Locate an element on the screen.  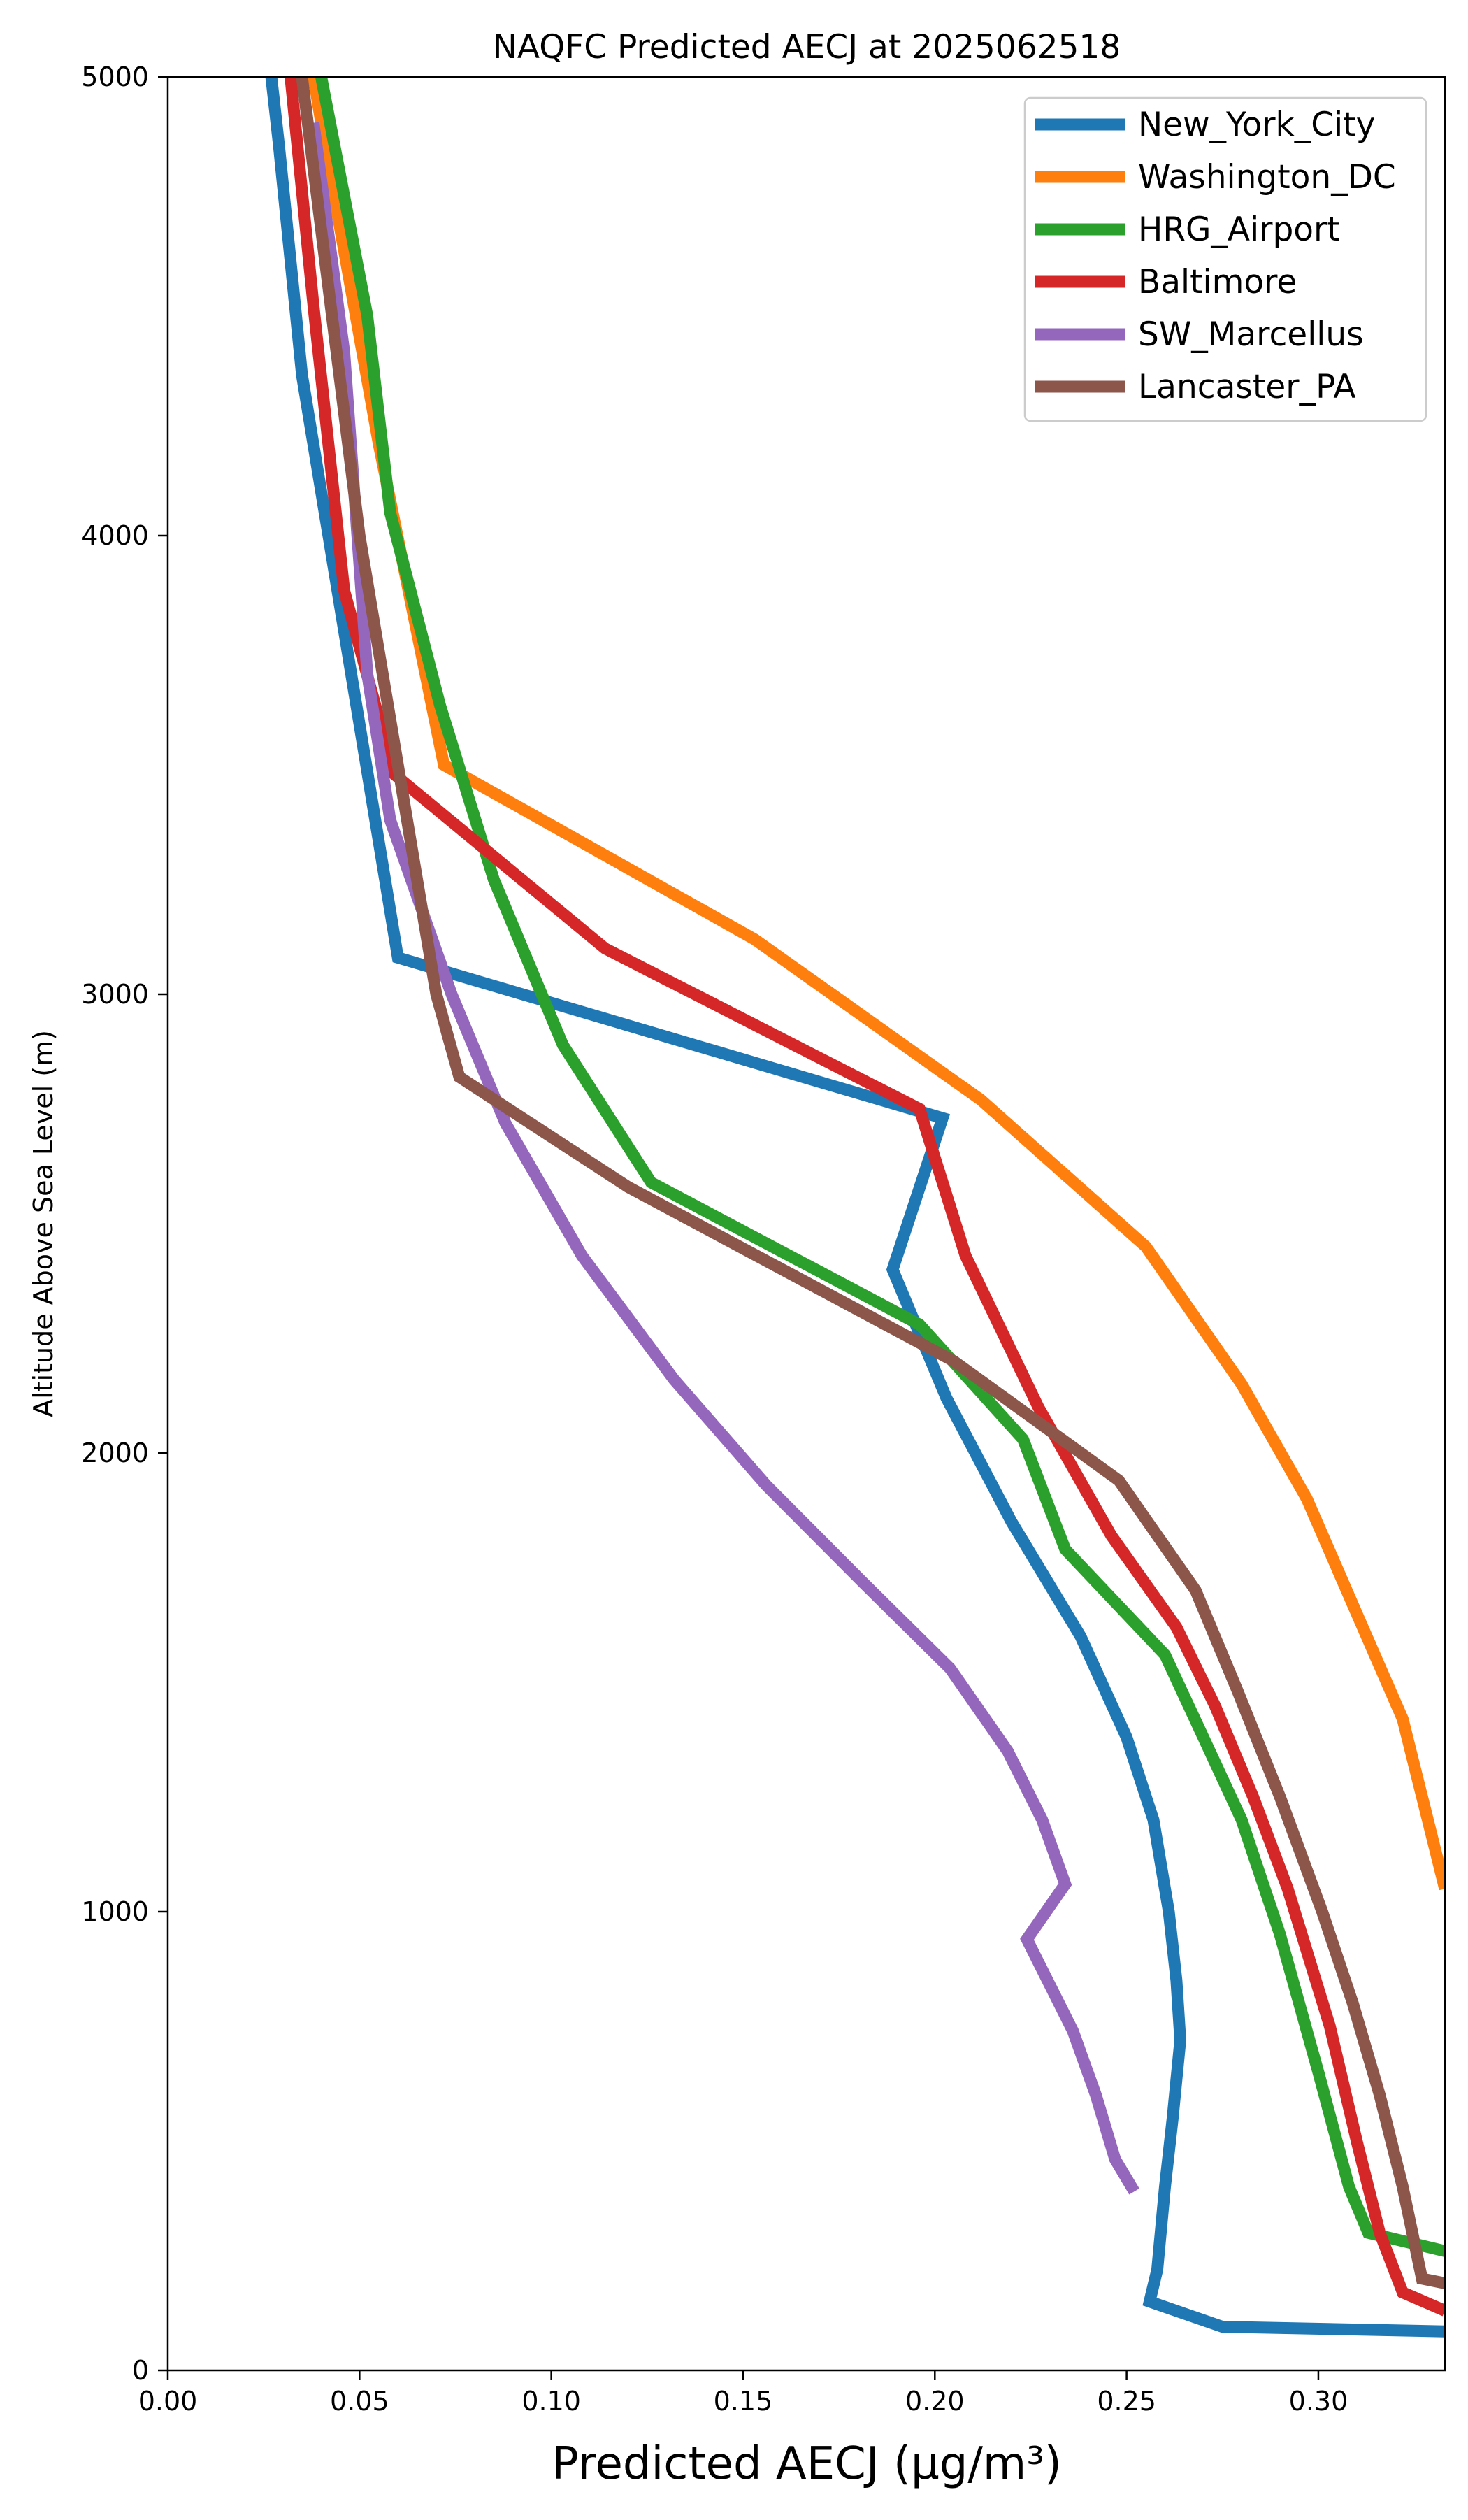
legend-label: SW_Marcellus is located at coordinates (1251, 334).